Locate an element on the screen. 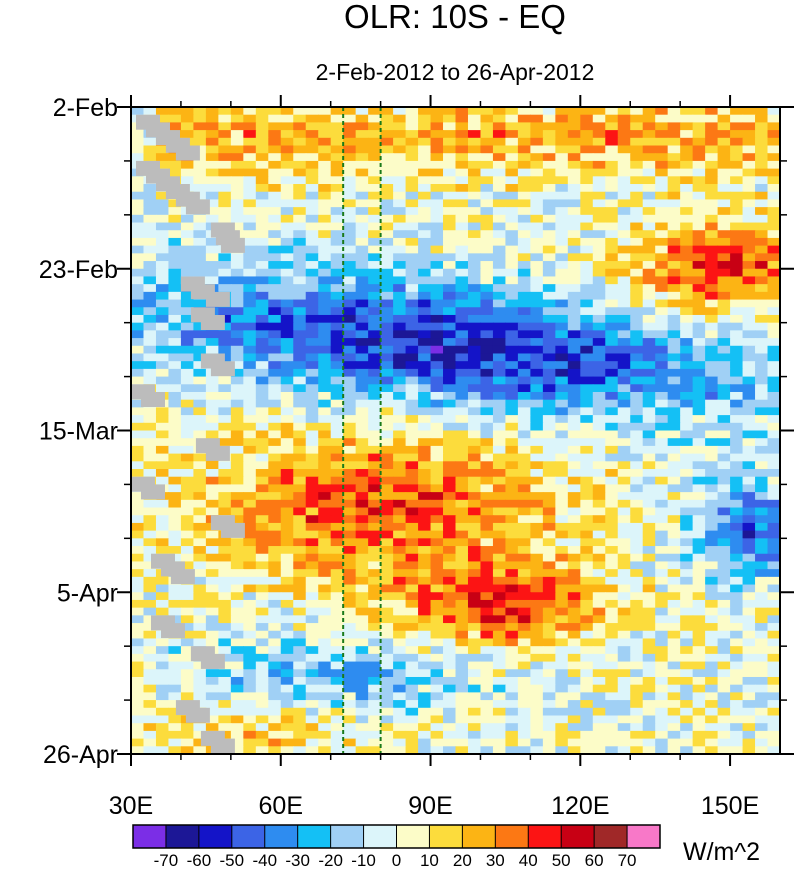 This screenshot has width=798, height=869. colorbar-swatch is located at coordinates (182, 836).